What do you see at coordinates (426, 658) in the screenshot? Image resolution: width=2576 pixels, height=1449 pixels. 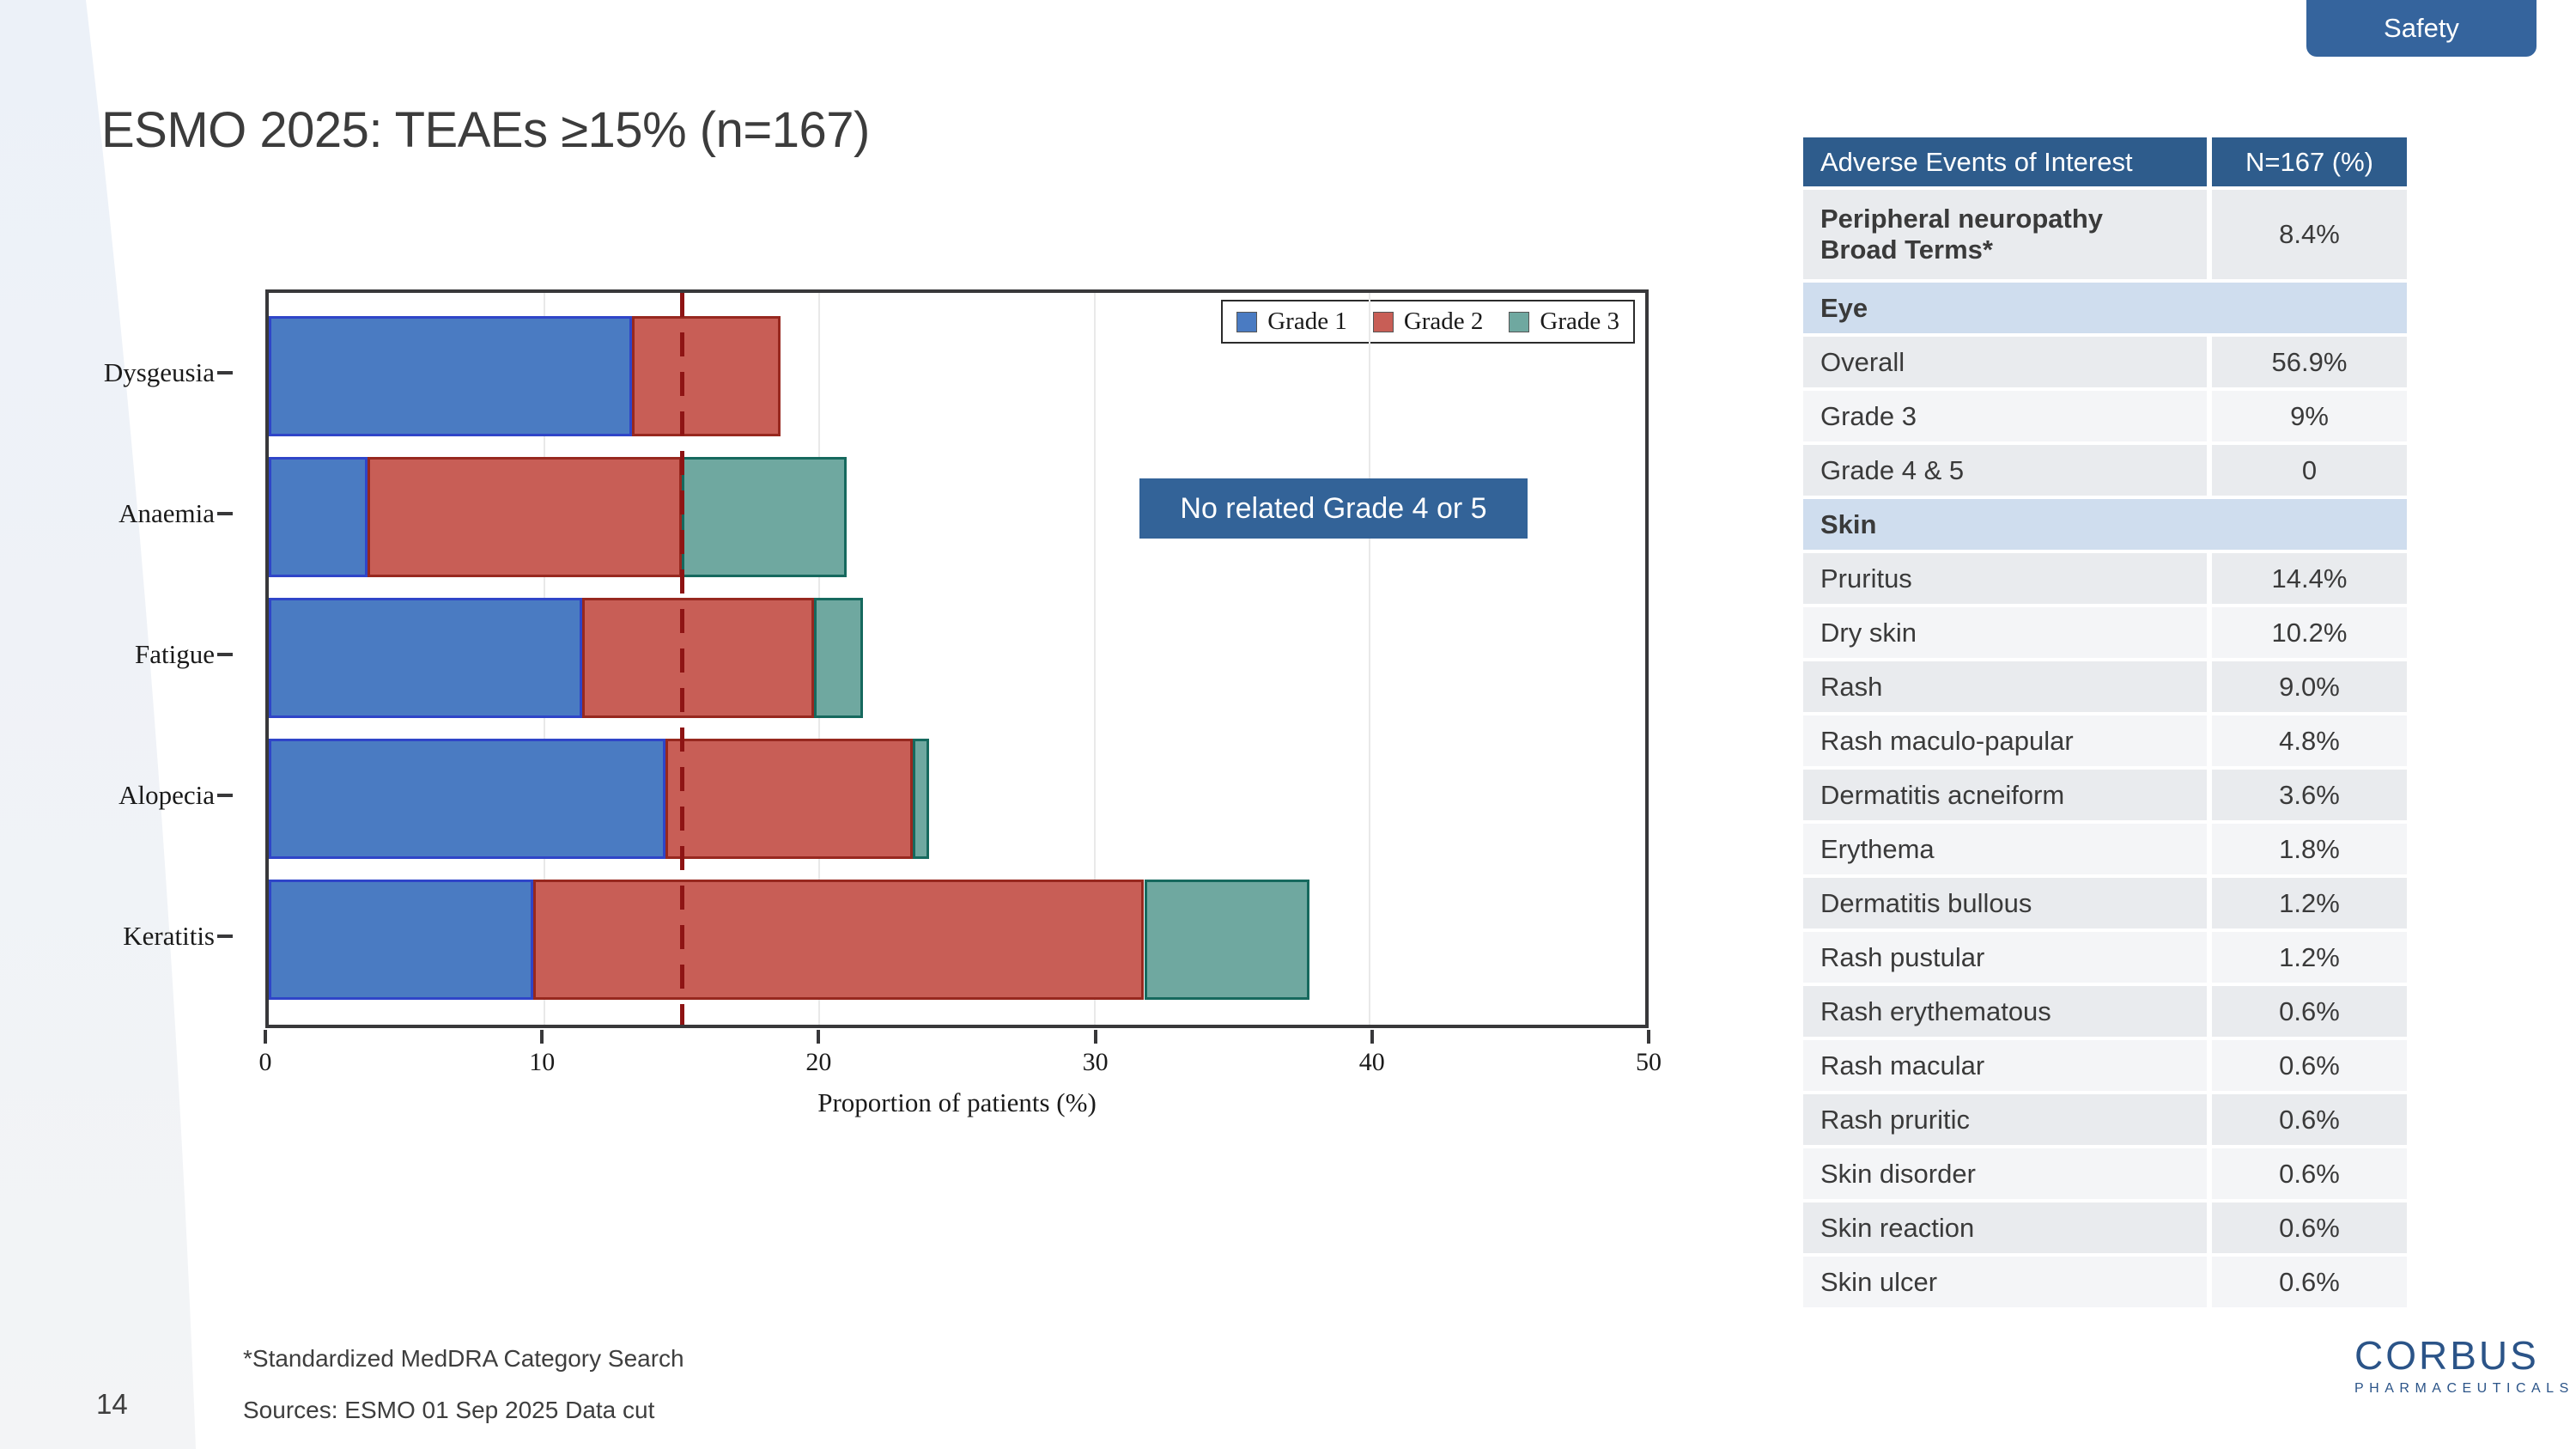 I see `bar-fatigue-grade1` at bounding box center [426, 658].